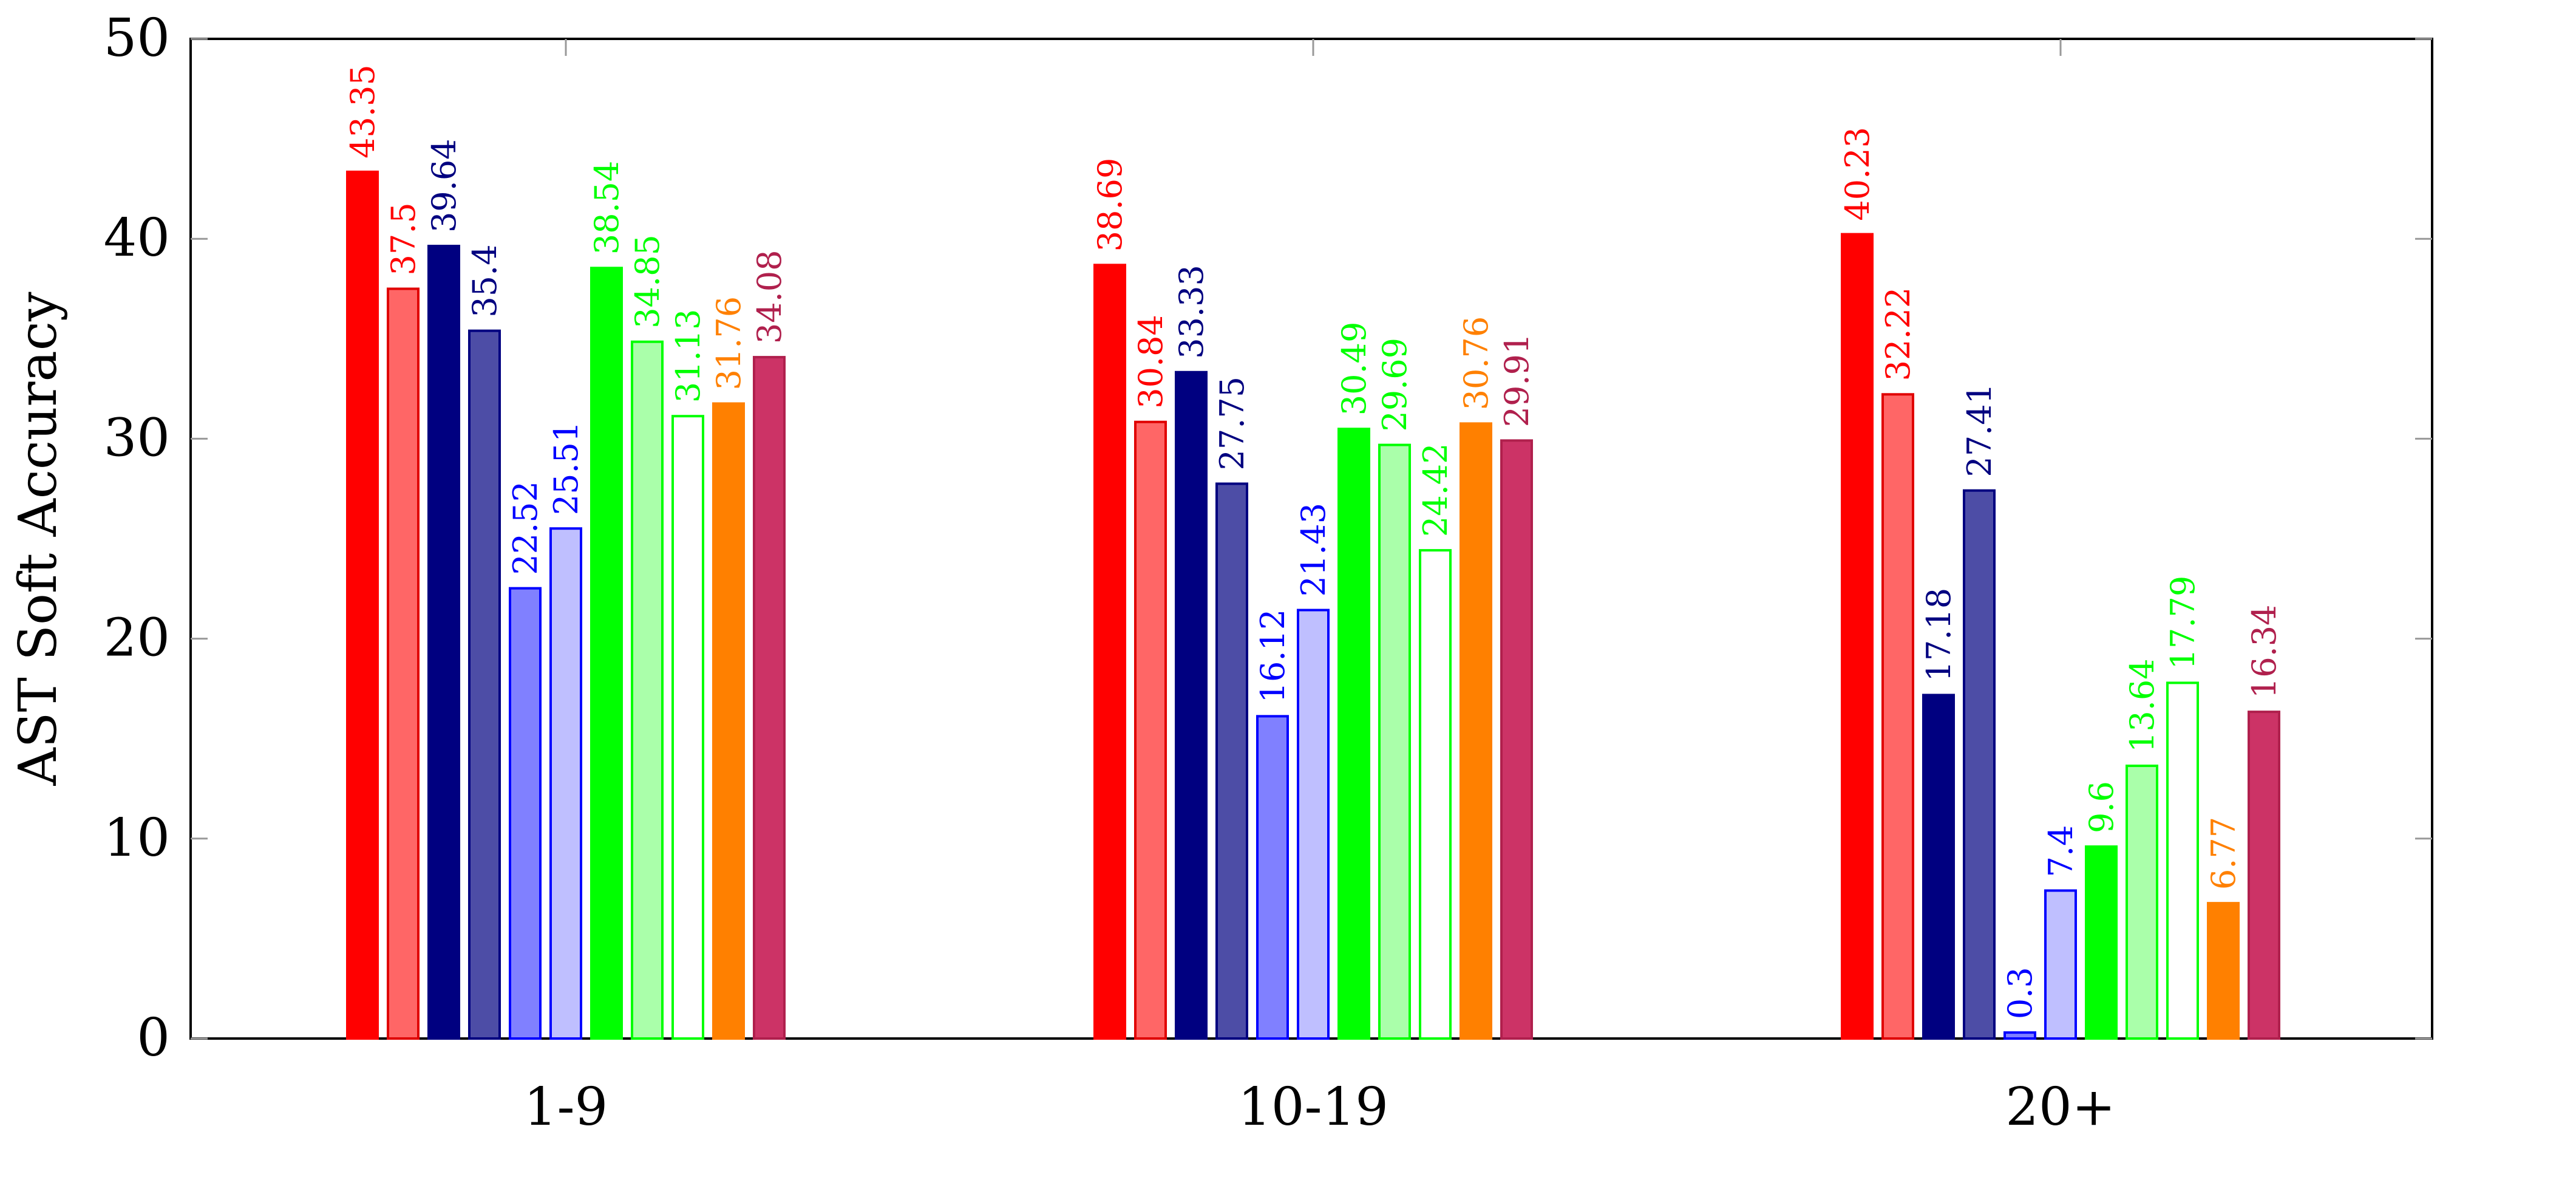  Describe the element at coordinates (1897, 716) in the screenshot. I see `bar-series-2-20+` at that location.